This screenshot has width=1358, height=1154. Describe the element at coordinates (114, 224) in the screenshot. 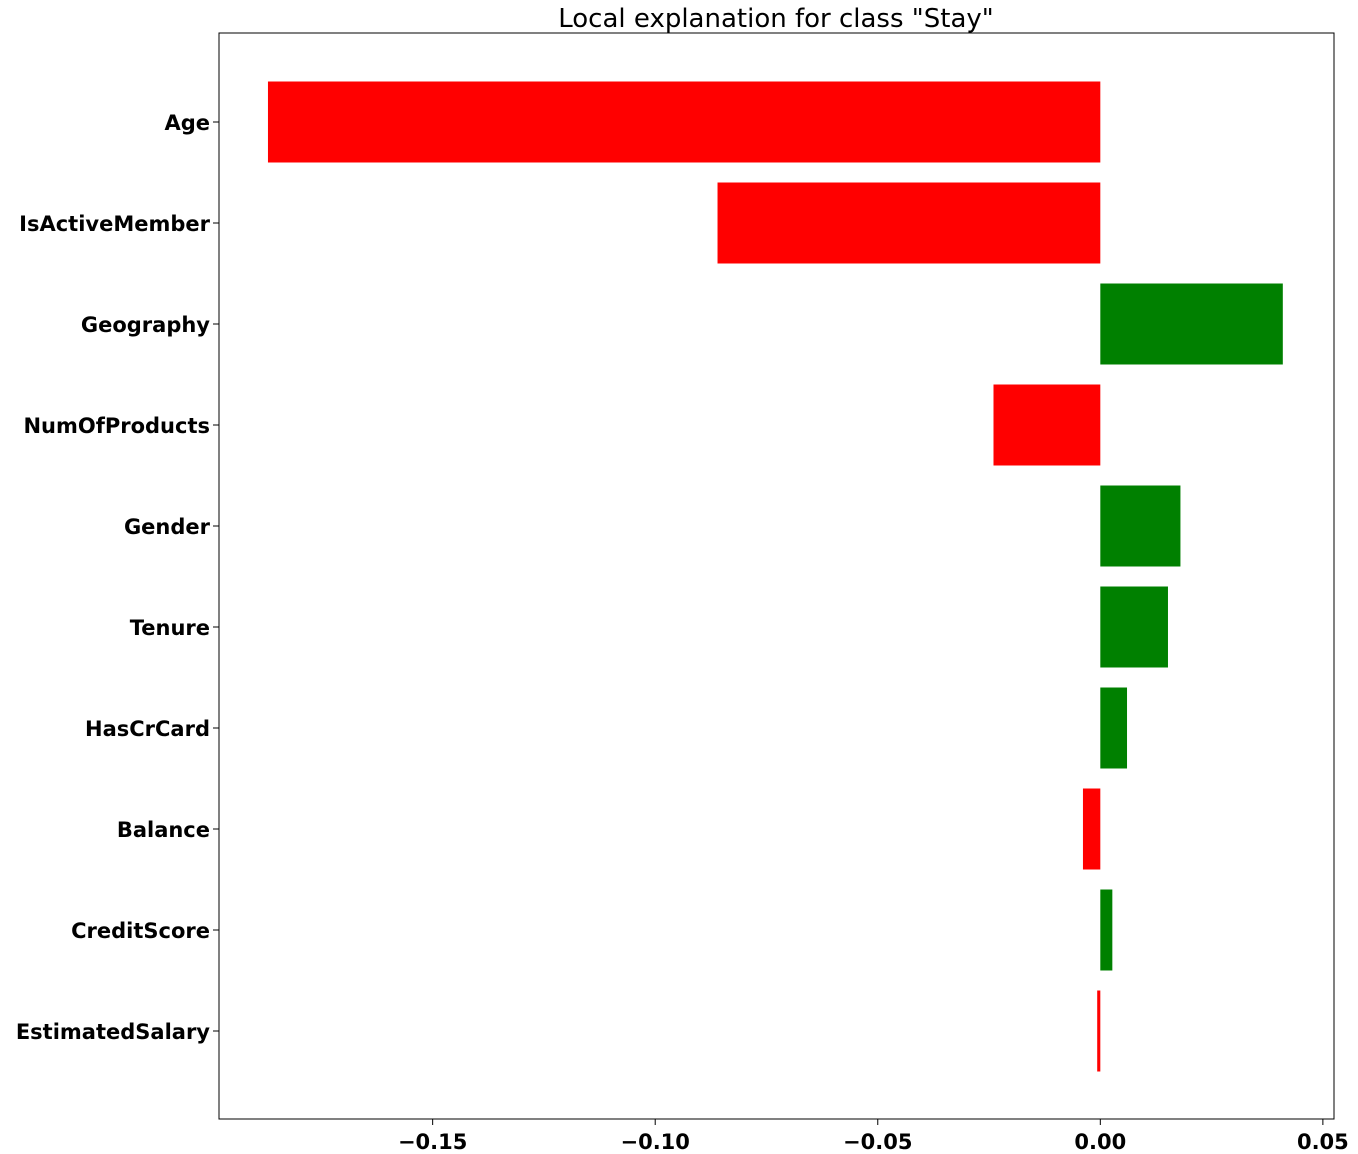

I see `y-tick-label: IsActiveMember` at that location.